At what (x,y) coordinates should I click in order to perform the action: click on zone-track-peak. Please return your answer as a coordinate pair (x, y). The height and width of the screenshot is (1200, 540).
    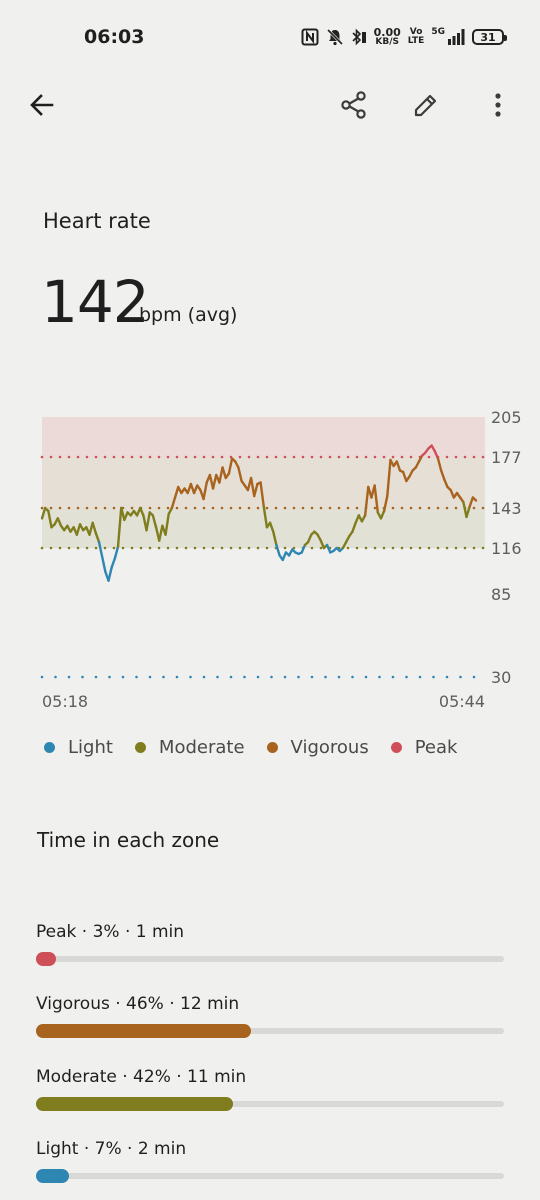
    Looking at the image, I should click on (270, 959).